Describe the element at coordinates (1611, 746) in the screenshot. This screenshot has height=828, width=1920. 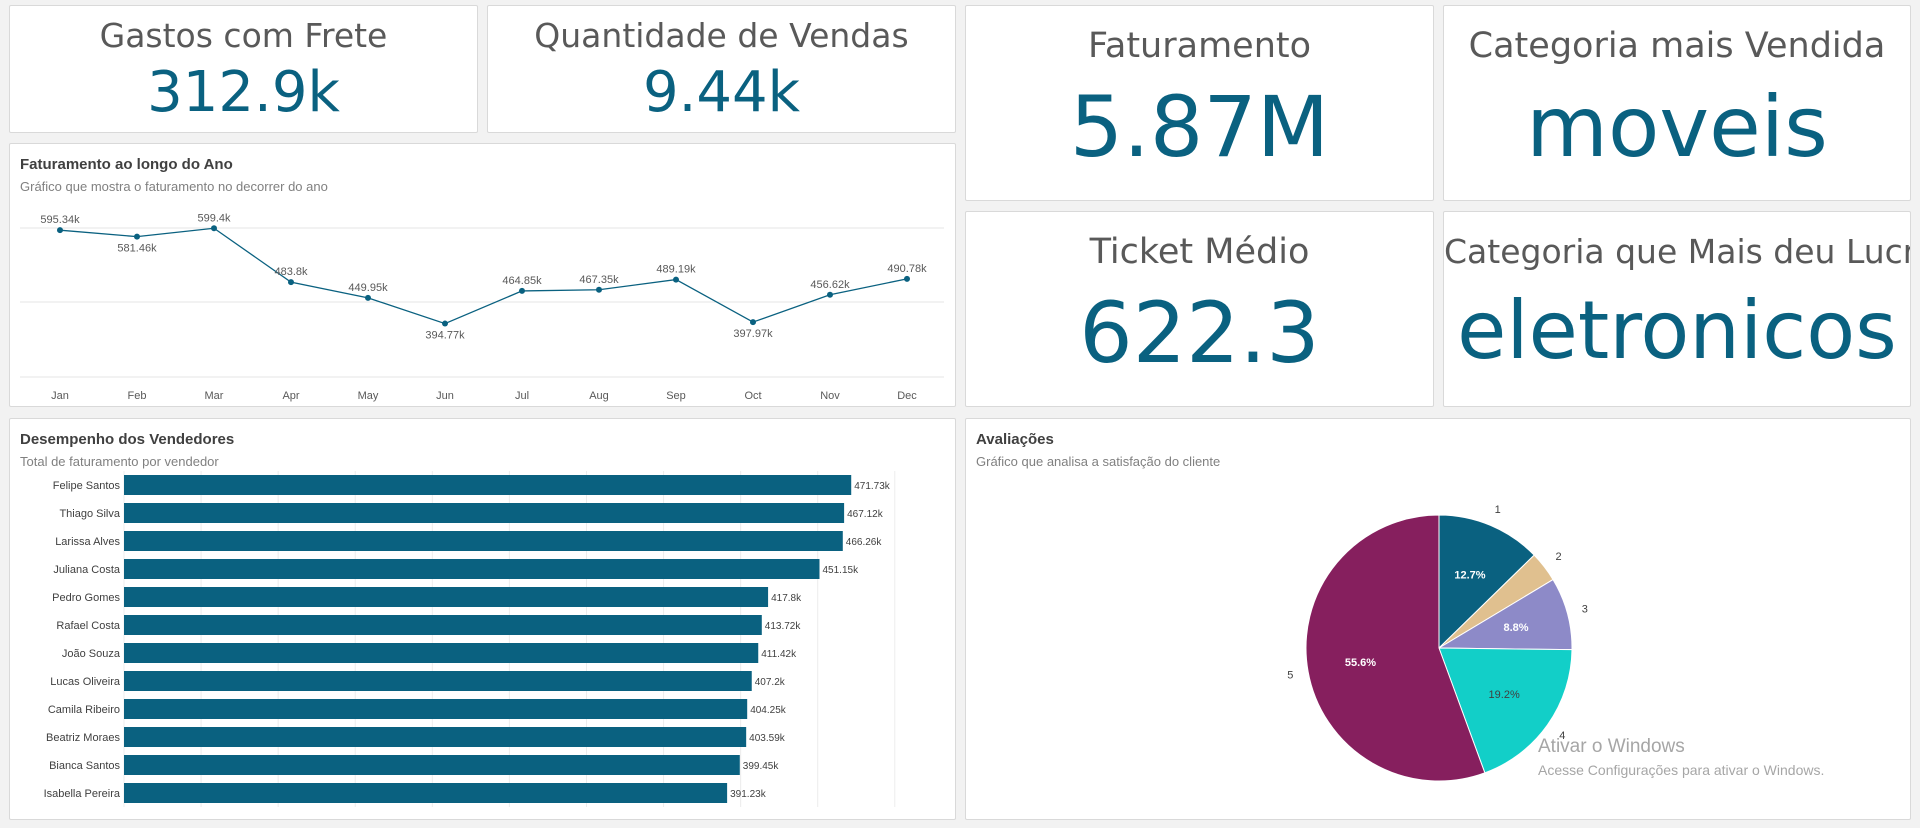
I see `watermark-title: Ativar o Windows` at that location.